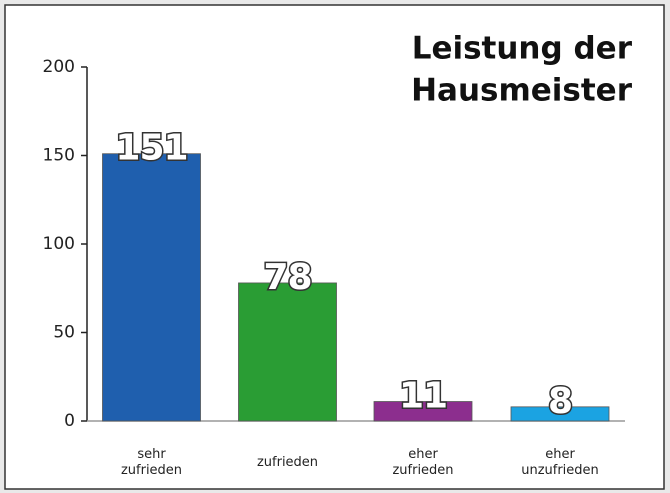  I want to click on x-tick-label: eher unzufrieden, so click(560, 462).